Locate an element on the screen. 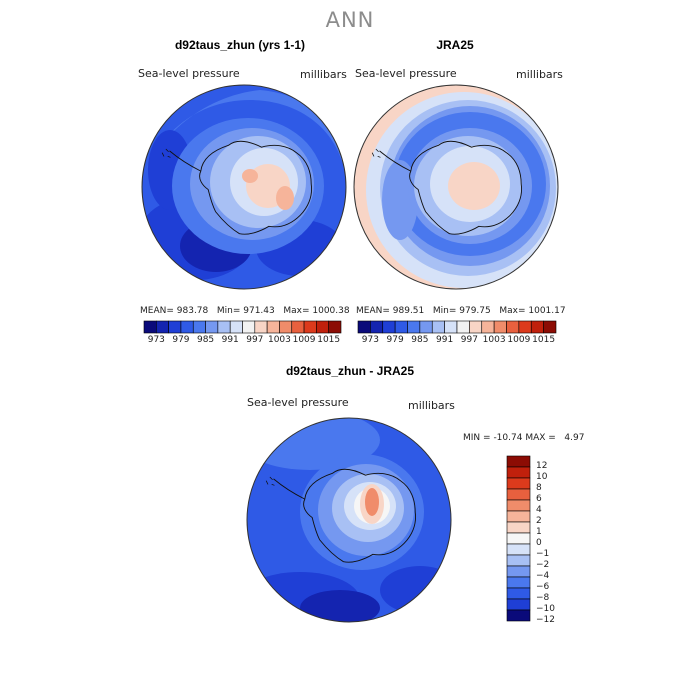 The image size is (700, 700). stat-min-diff: -10.74 is located at coordinates (508, 438).